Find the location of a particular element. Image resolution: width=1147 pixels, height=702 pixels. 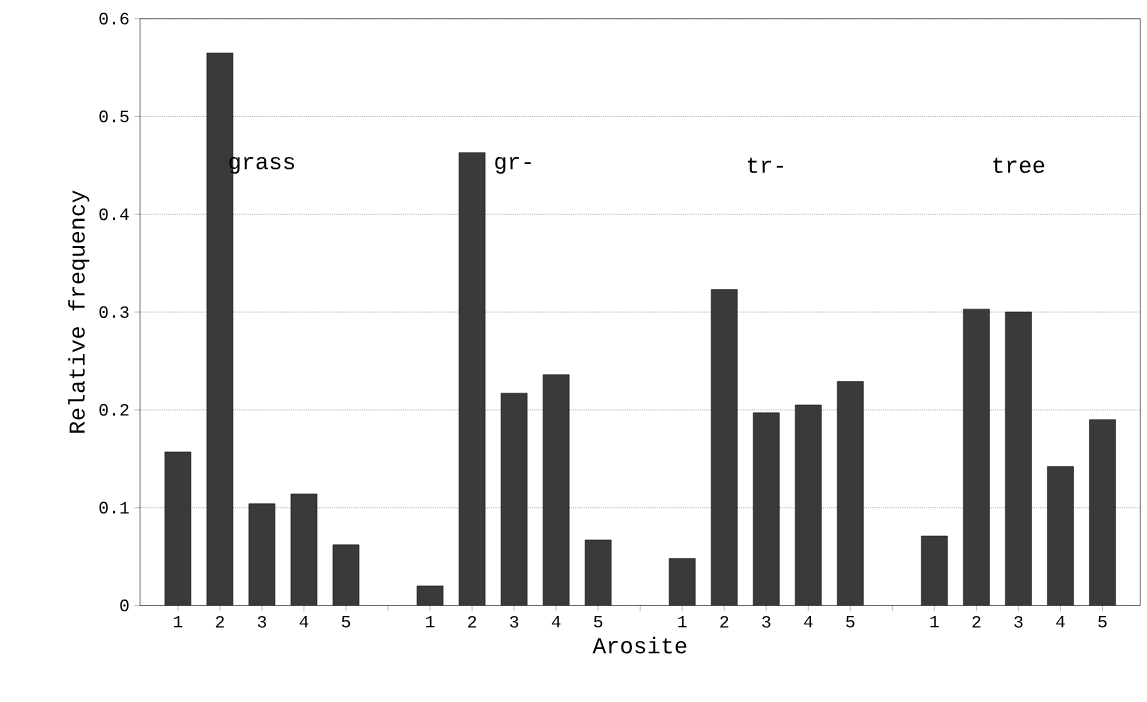

y-tick-label: 0 is located at coordinates (124, 605).